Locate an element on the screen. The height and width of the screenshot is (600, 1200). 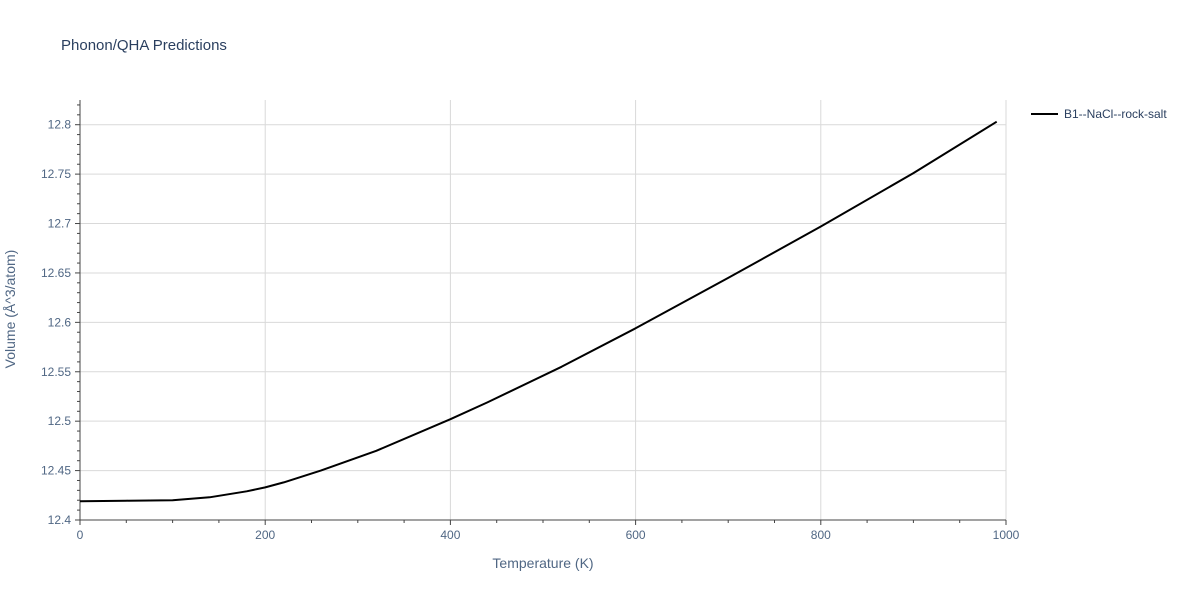
y-tick-label: 12.55 is located at coordinates (56, 372).